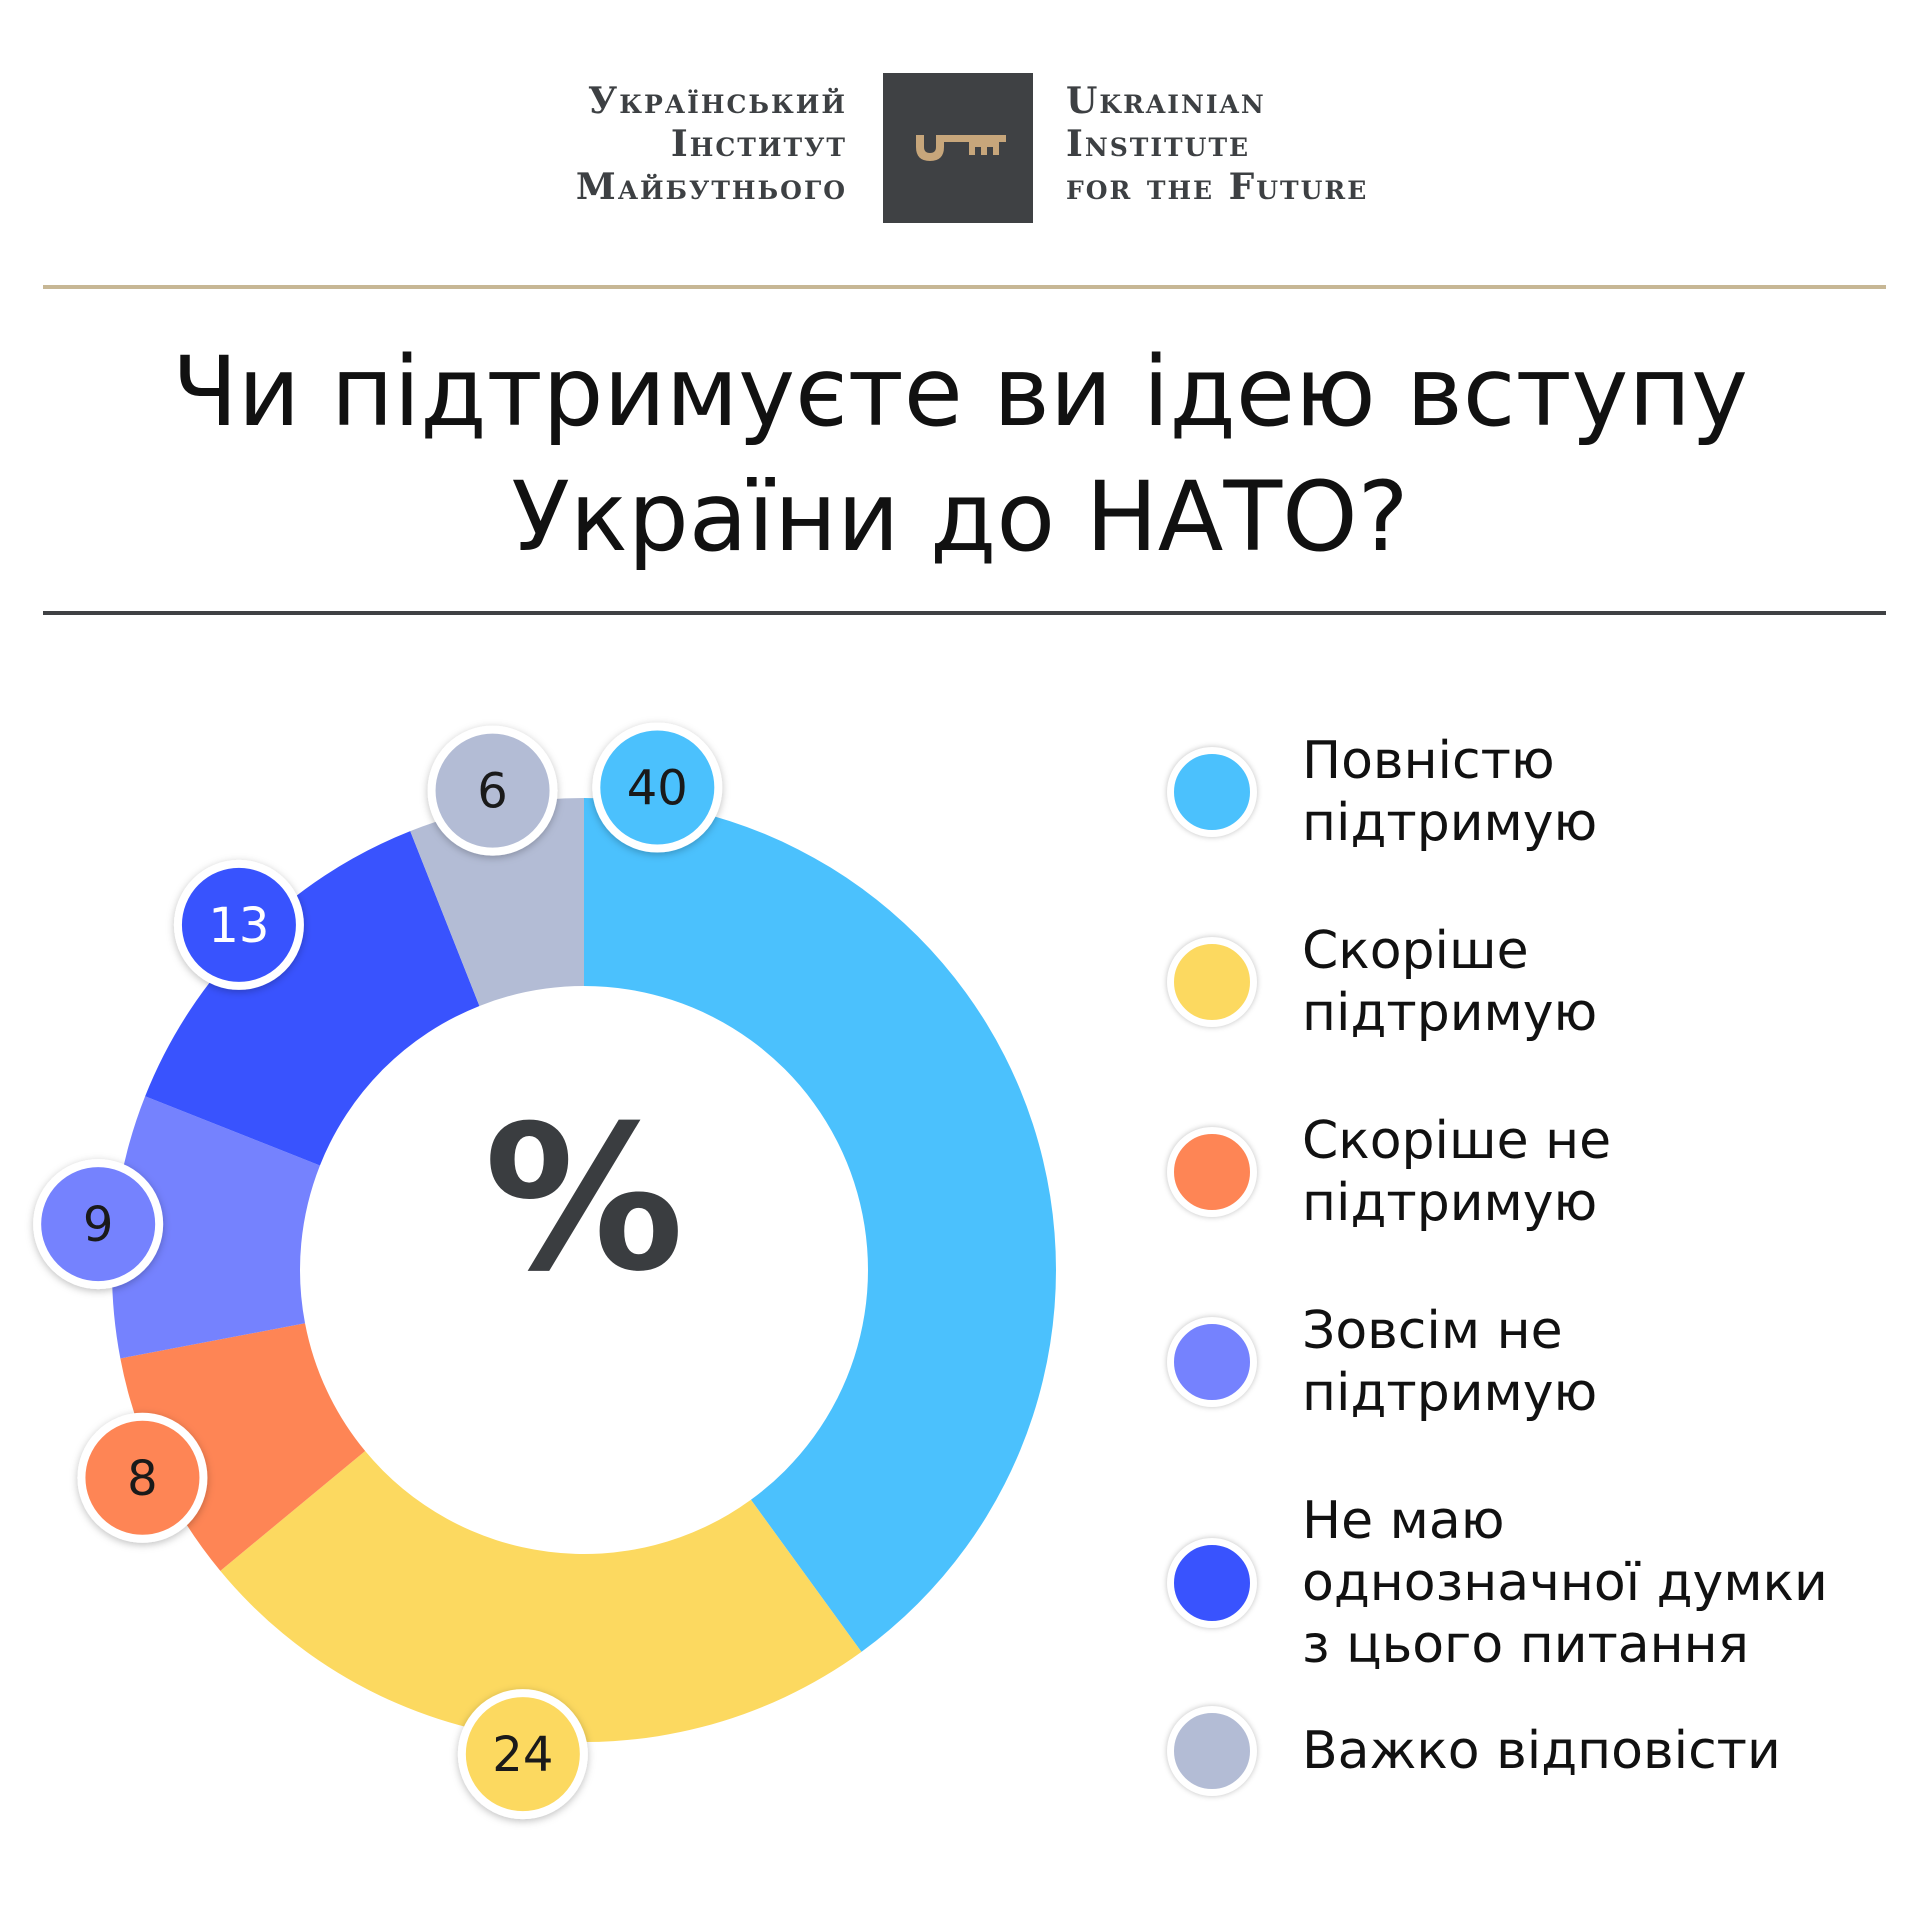 The width and height of the screenshot is (1920, 1920). I want to click on title-line: Чи підтримуєте ви ідею вступу, so click(960, 392).